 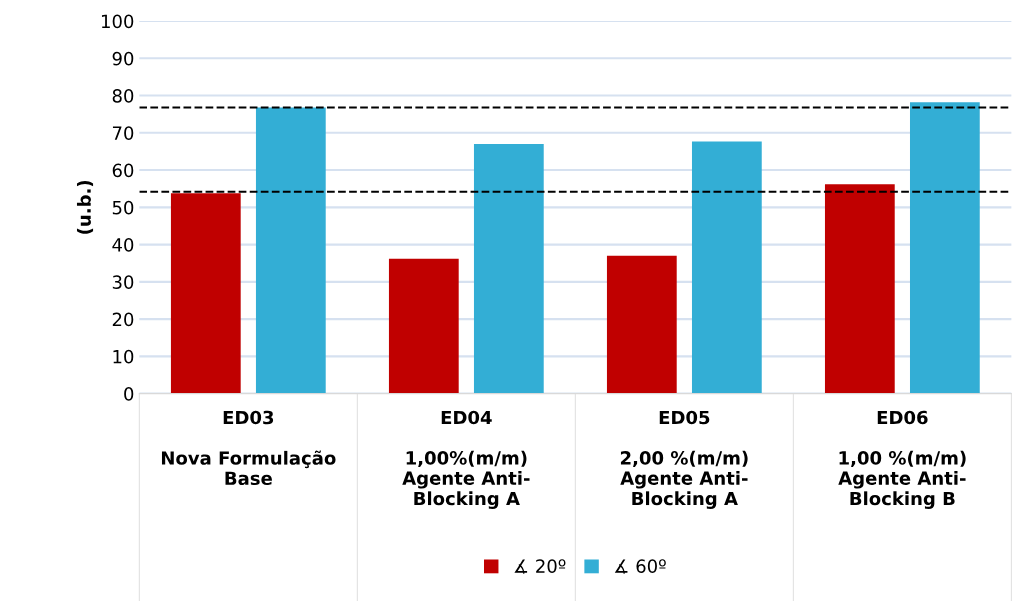 What do you see at coordinates (123, 58) in the screenshot?
I see `y-tick-label: 90` at bounding box center [123, 58].